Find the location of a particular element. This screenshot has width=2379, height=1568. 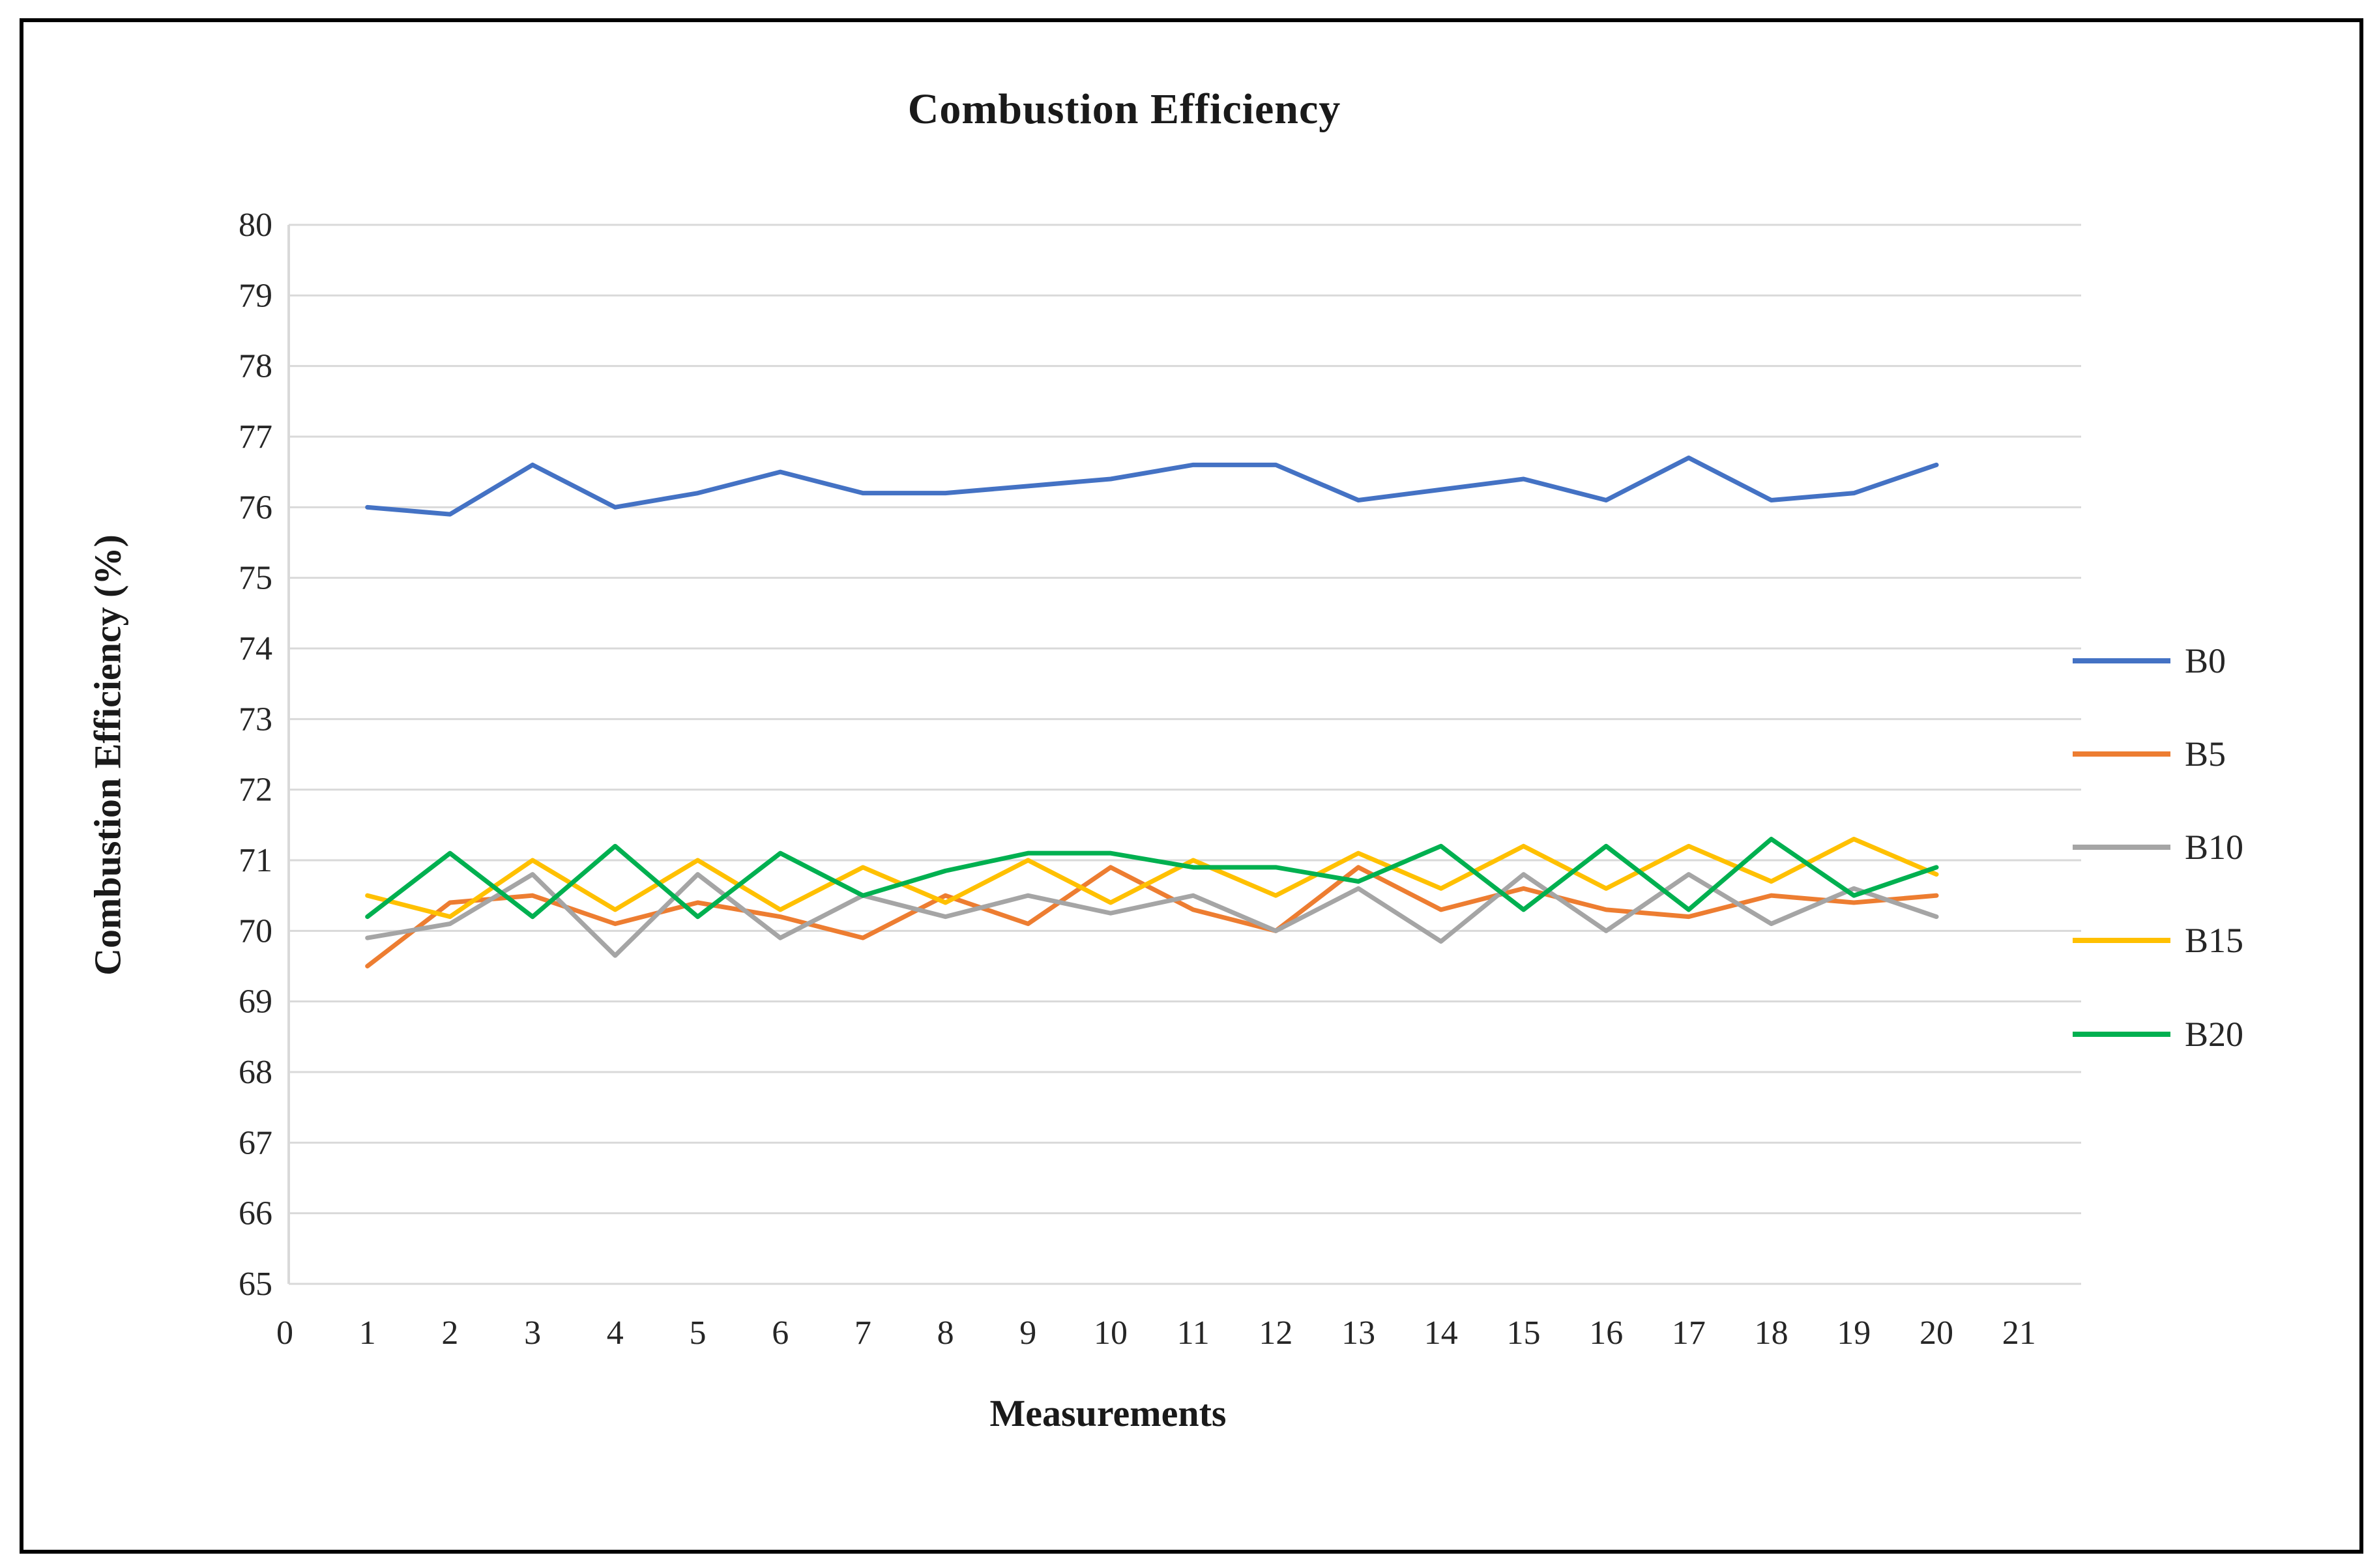

x-tick-label-20: 20 is located at coordinates (1936, 1333).